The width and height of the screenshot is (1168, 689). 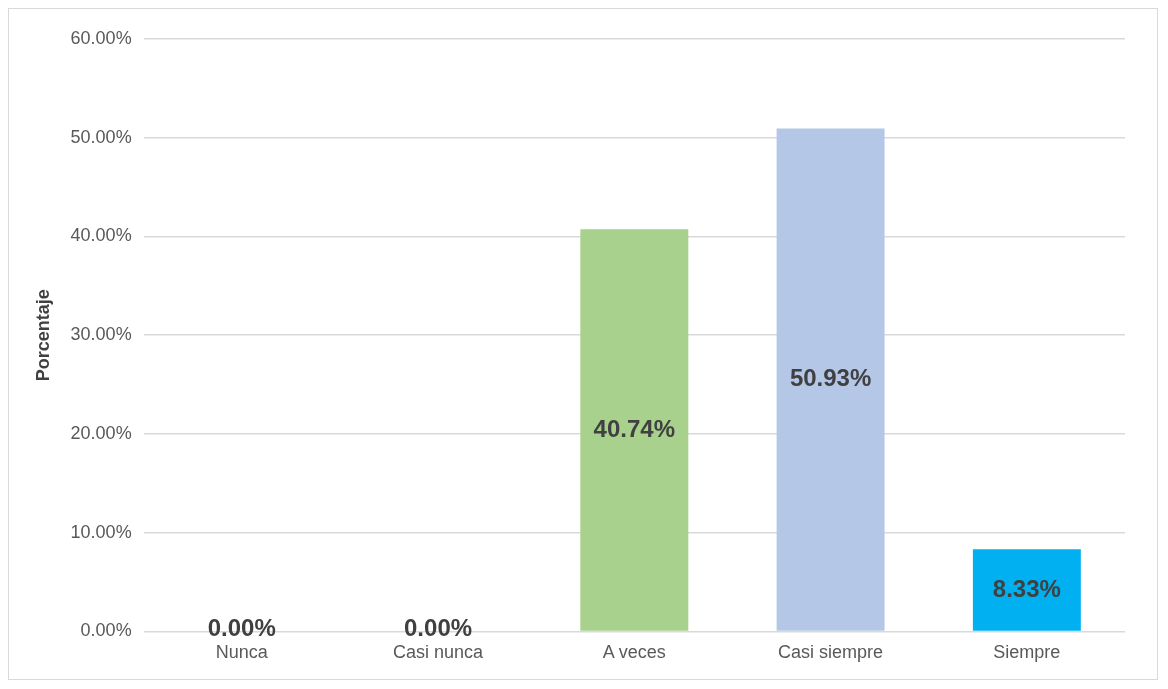 What do you see at coordinates (101, 235) in the screenshot?
I see `y-tick-label: 40.00%` at bounding box center [101, 235].